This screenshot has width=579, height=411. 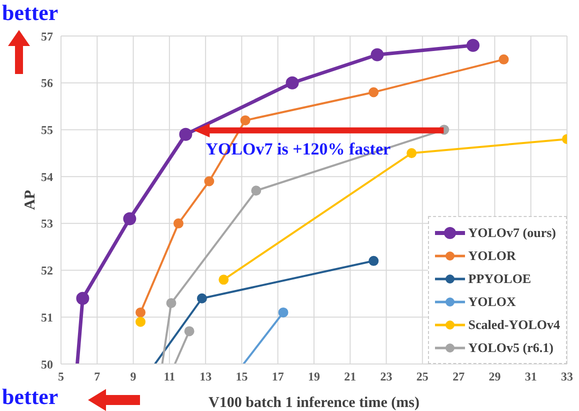 I want to click on x-tick-label: 9, so click(x=133, y=377).